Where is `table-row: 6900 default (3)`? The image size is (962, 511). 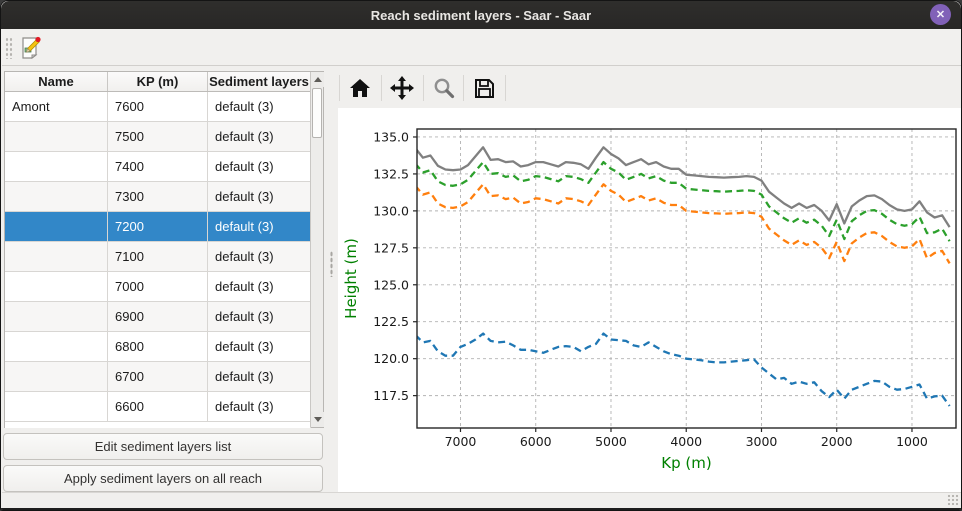 table-row: 6900 default (3) is located at coordinates (158, 317).